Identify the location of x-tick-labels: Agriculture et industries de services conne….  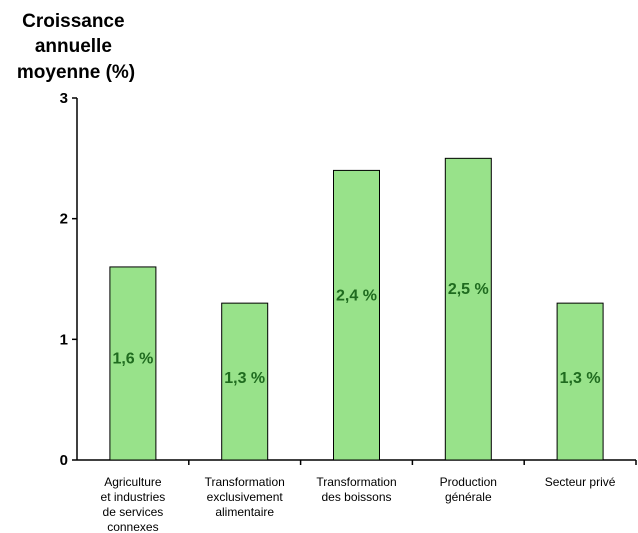
(358, 504).